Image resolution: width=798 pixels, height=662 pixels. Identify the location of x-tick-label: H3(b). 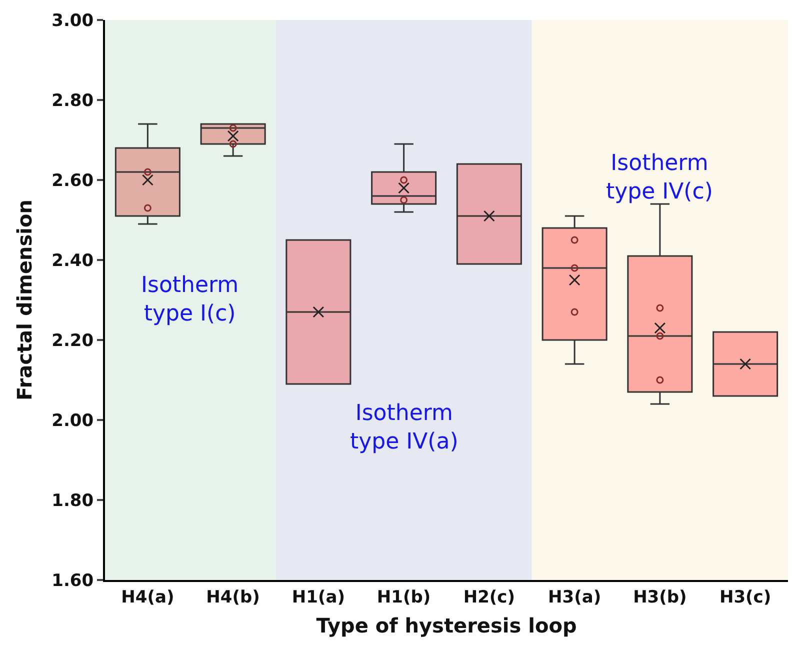
(660, 597).